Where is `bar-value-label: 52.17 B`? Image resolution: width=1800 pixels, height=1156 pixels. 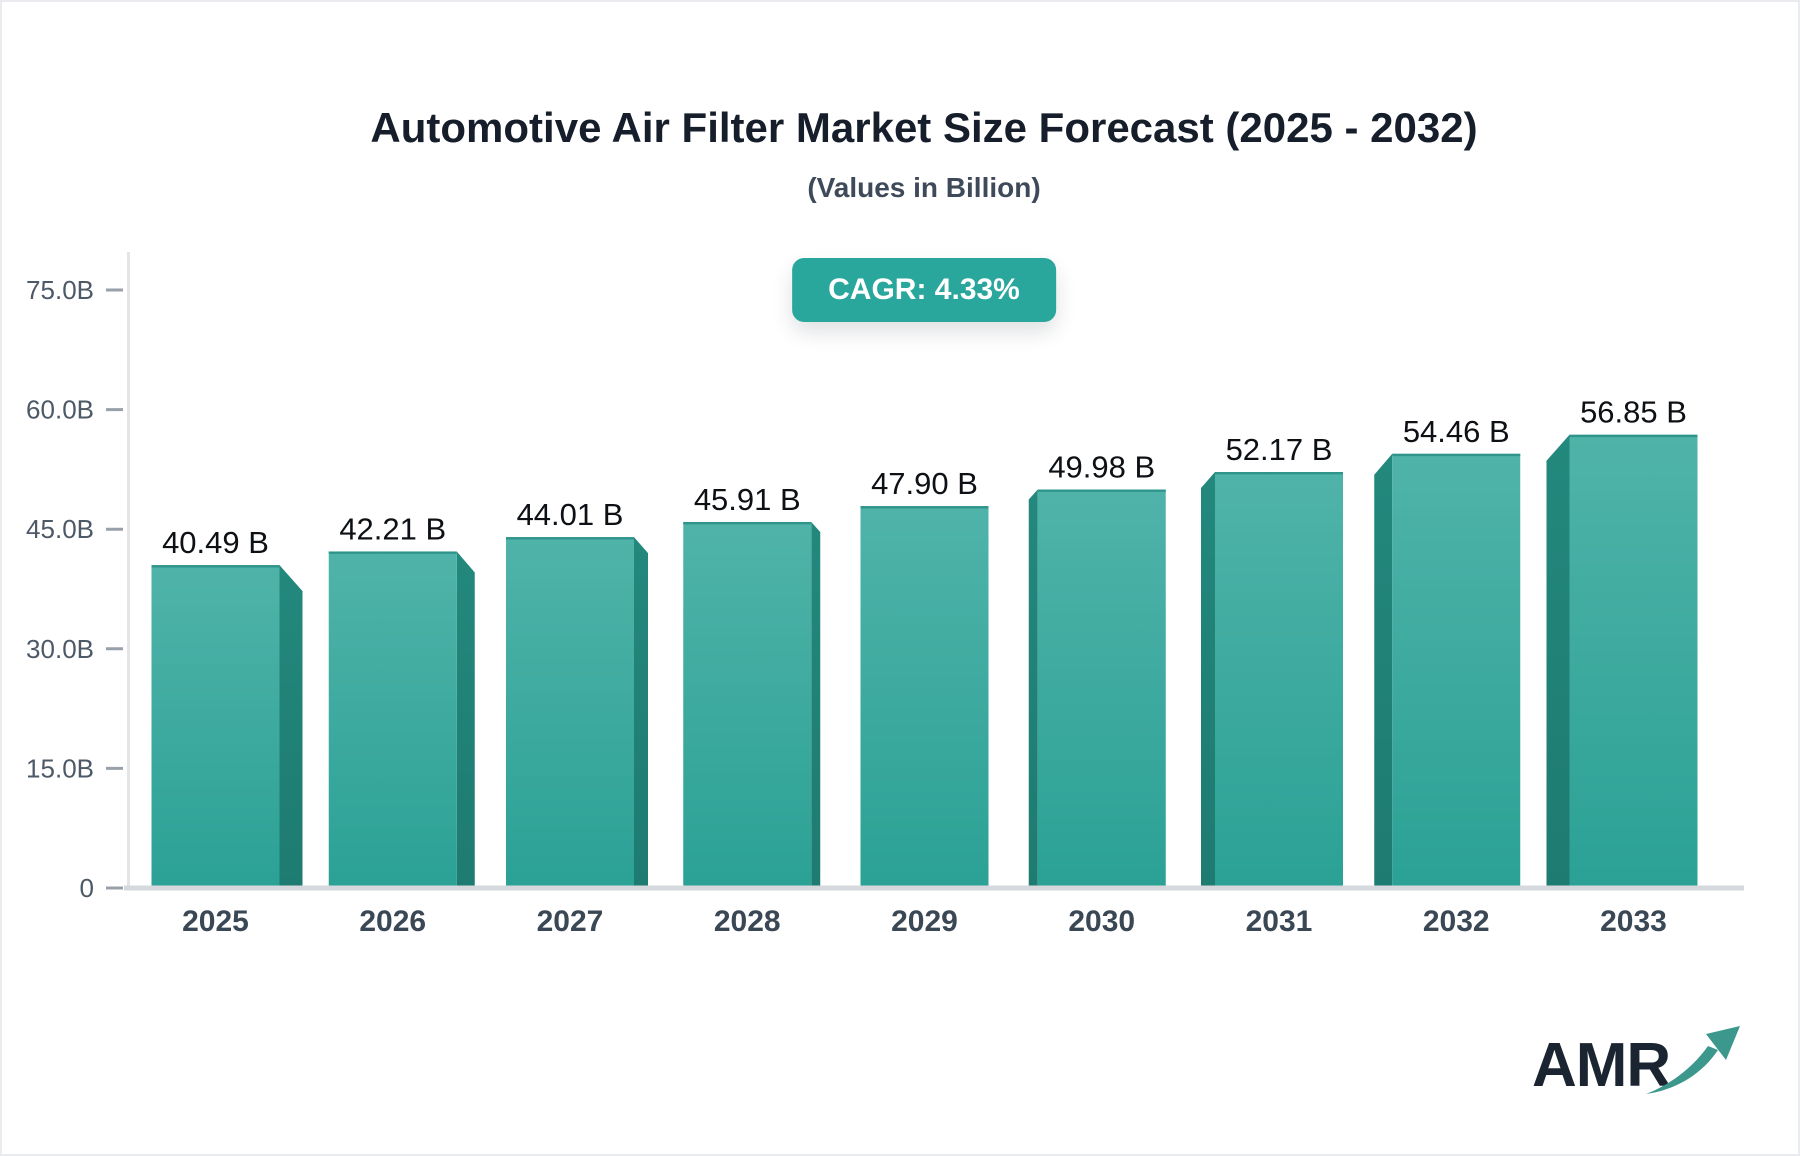
bar-value-label: 52.17 B is located at coordinates (1279, 449).